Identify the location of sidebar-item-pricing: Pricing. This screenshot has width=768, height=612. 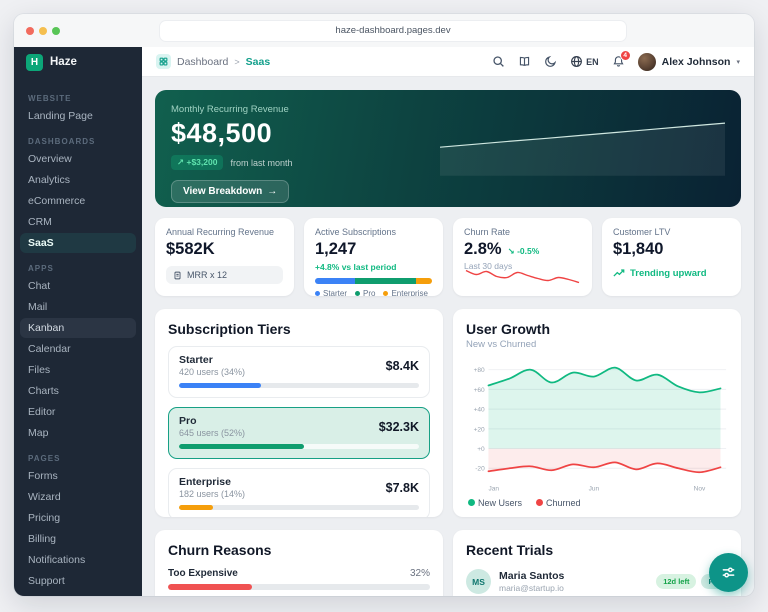
(44, 518).